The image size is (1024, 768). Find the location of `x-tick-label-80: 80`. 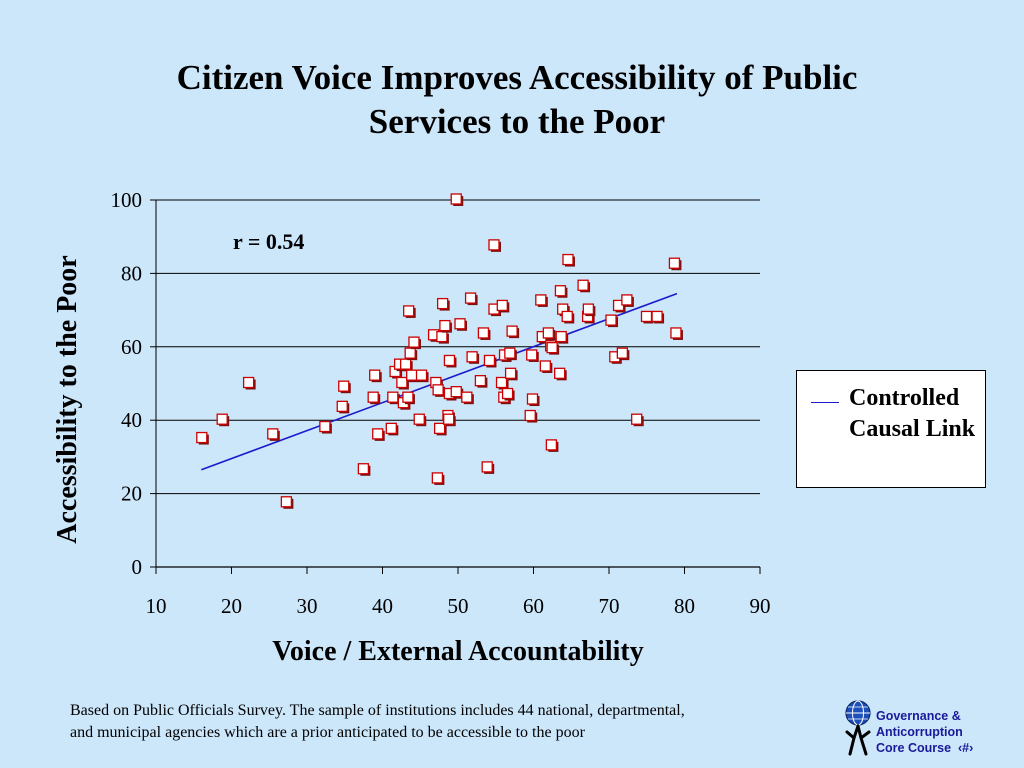

x-tick-label-80: 80 is located at coordinates (684, 606).